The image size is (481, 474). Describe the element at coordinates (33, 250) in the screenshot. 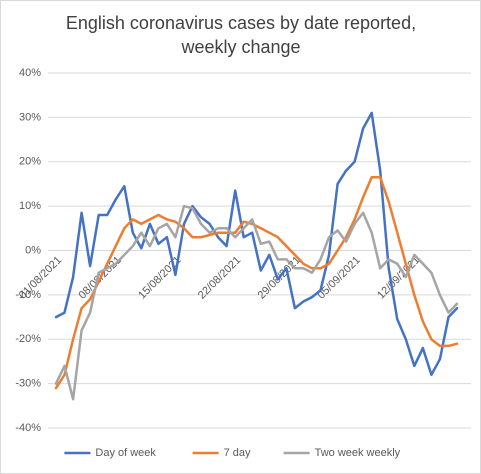

I see `y-tick-label: 0%` at that location.